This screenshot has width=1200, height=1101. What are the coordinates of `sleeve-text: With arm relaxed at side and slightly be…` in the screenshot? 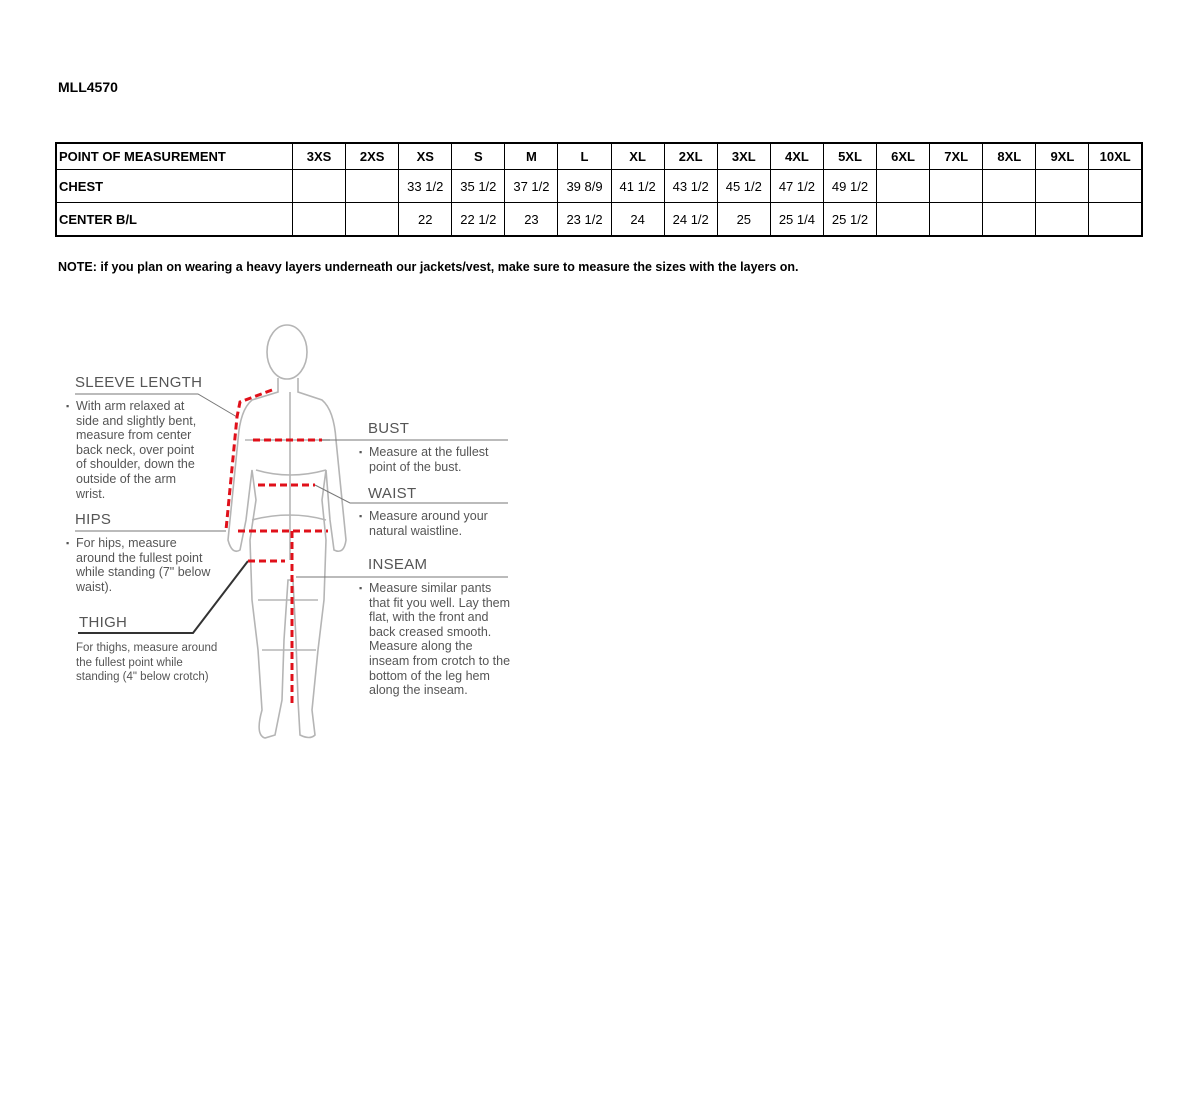 It's located at (133, 450).